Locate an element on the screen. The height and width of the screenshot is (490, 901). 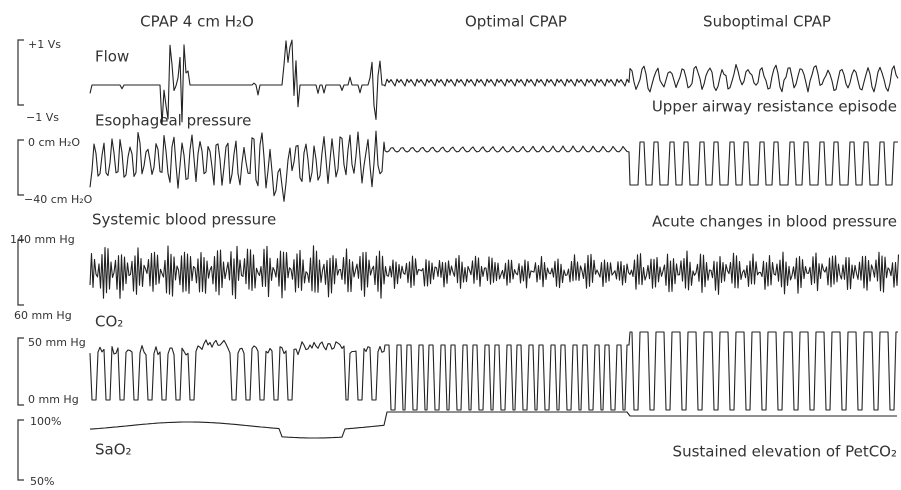
scale-top: 100% is located at coordinates (45, 421).